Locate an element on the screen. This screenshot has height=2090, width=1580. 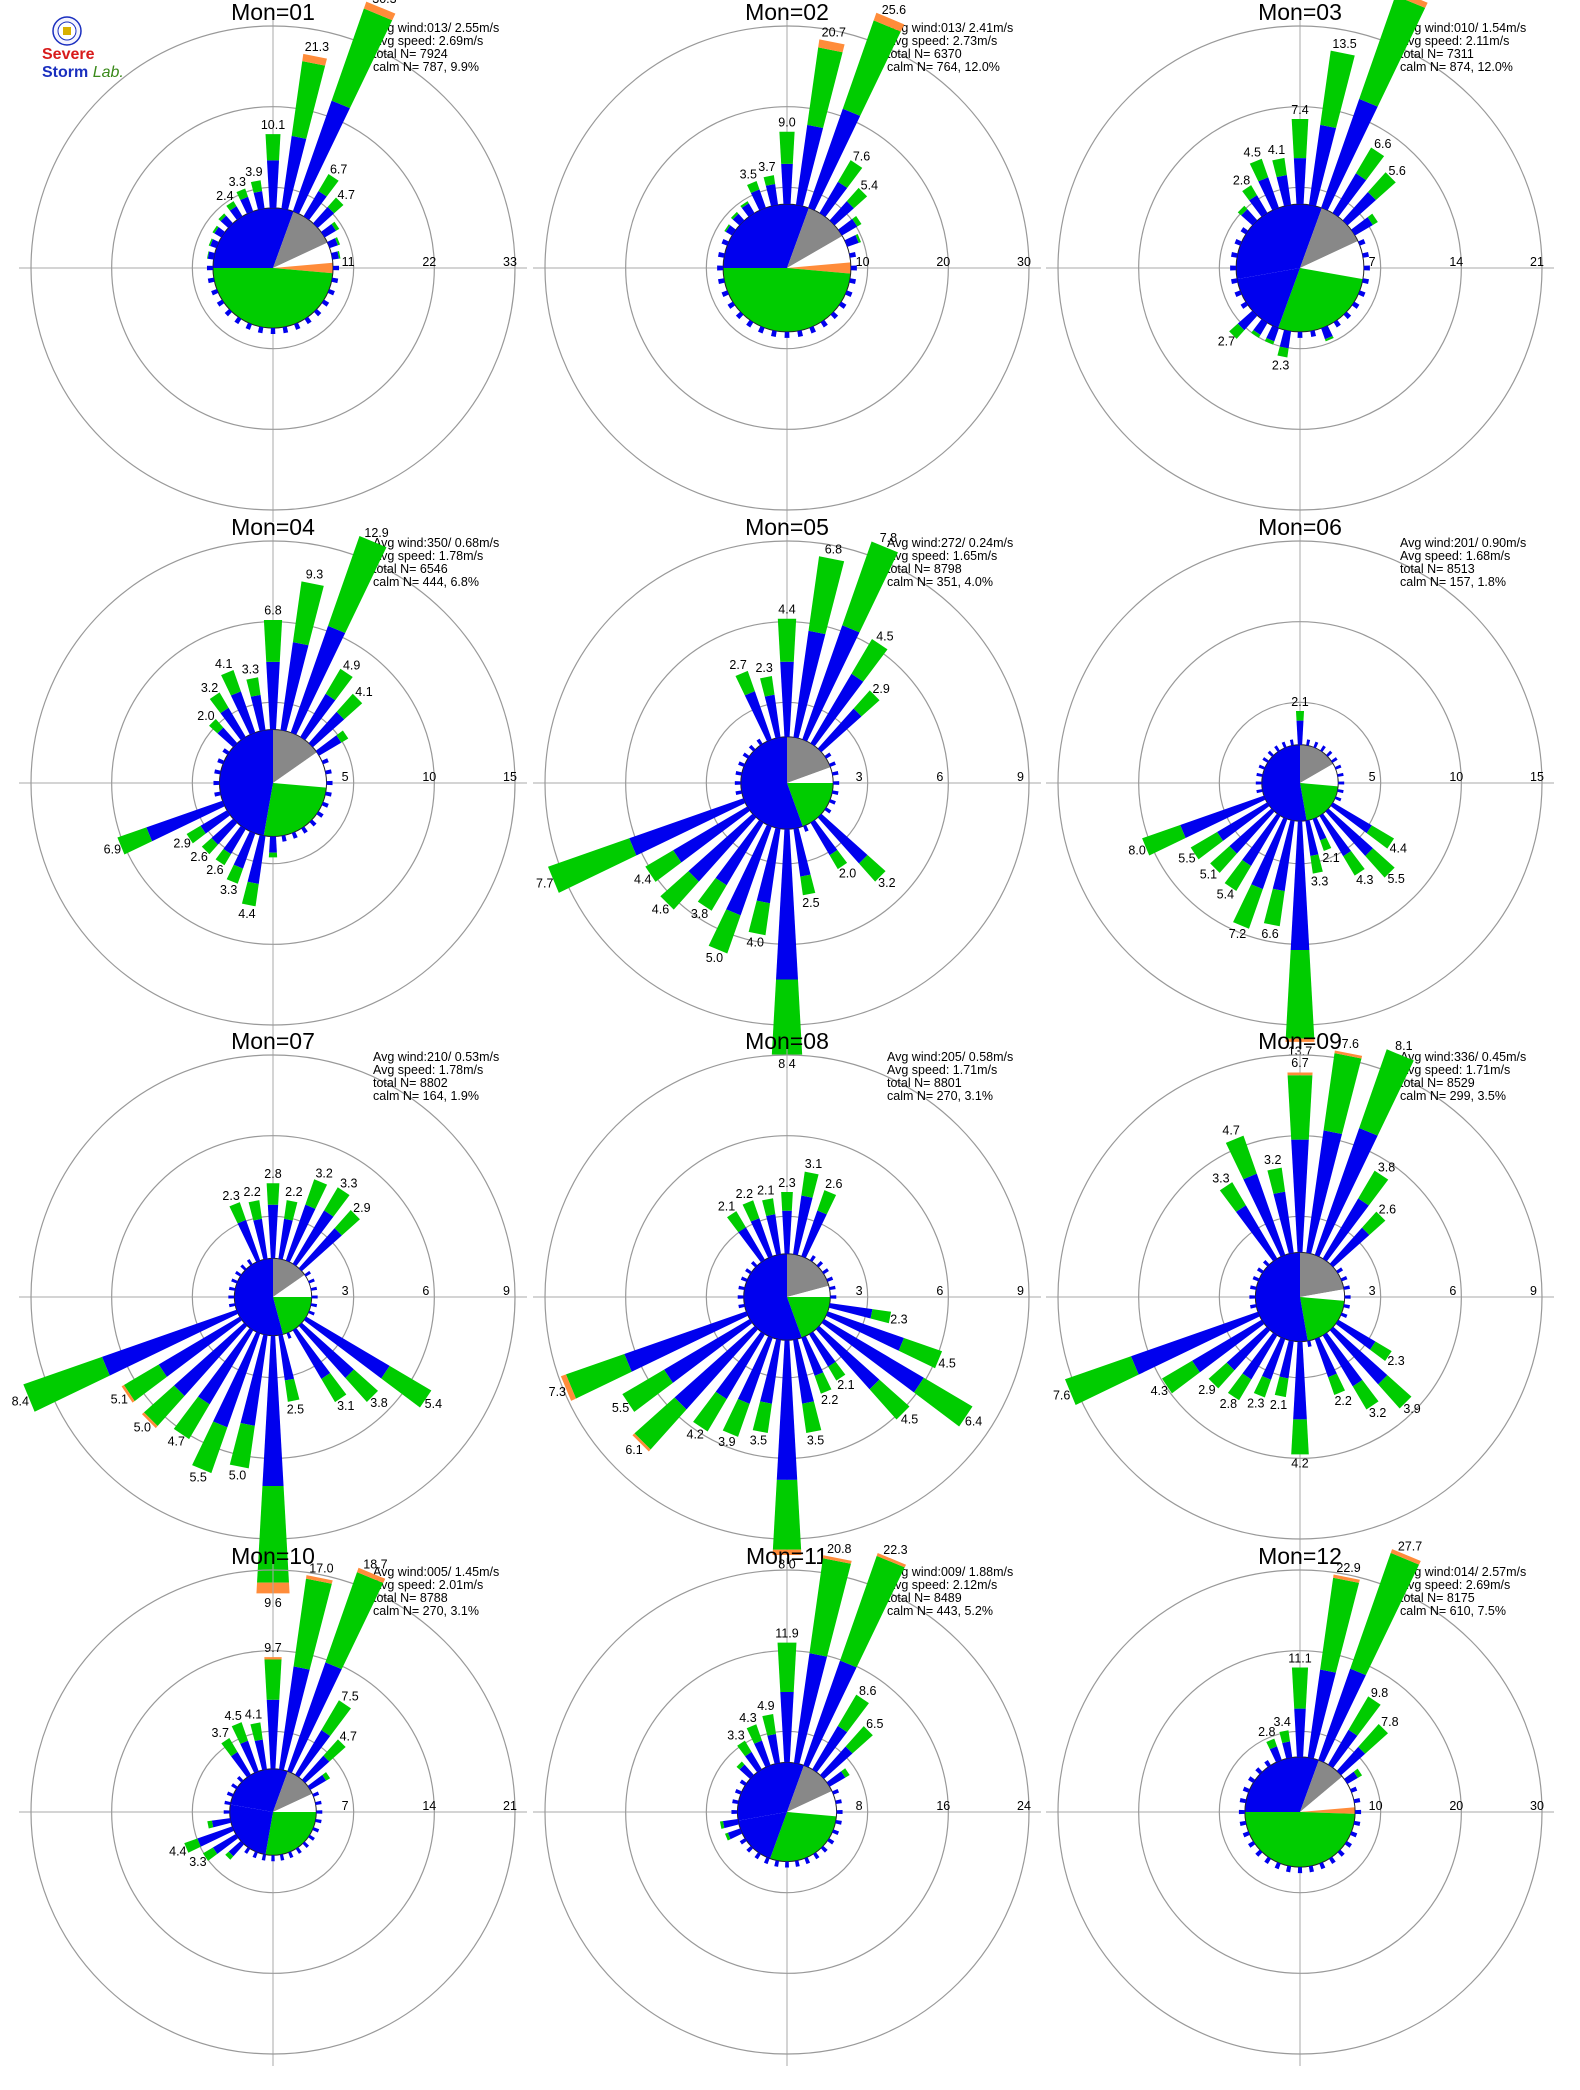
info-total-n: total N= 7924 is located at coordinates (410, 54).